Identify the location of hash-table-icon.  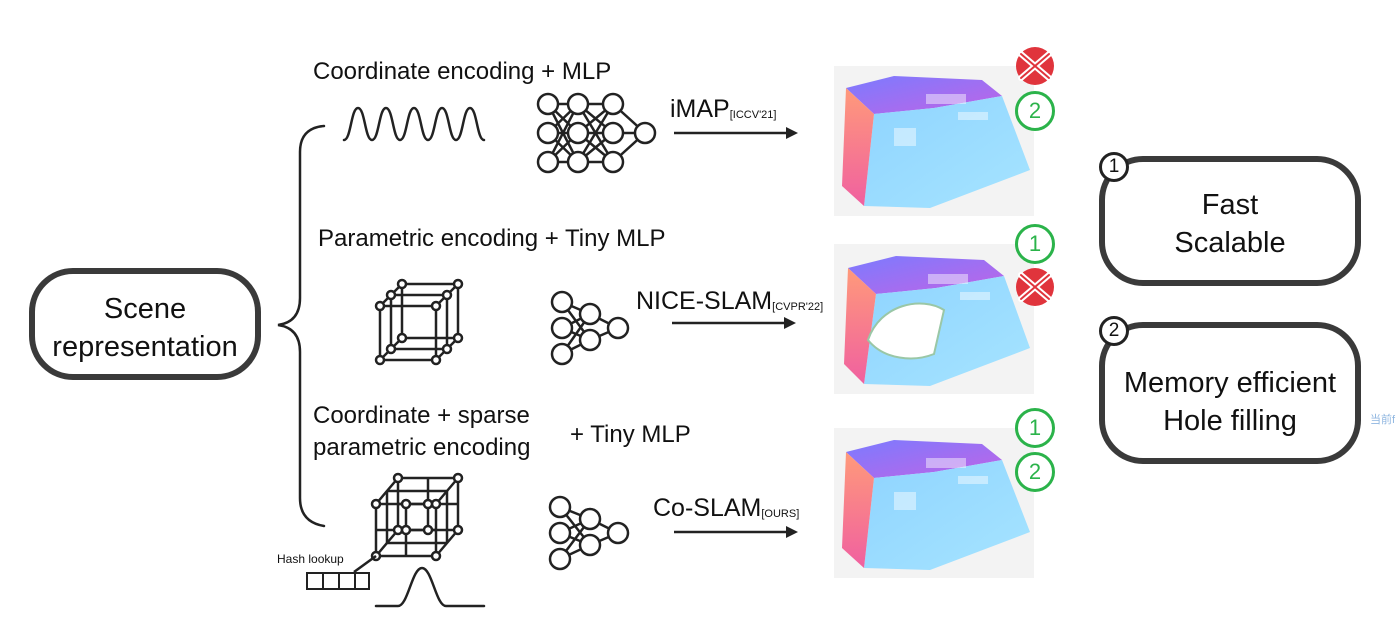
(338, 581).